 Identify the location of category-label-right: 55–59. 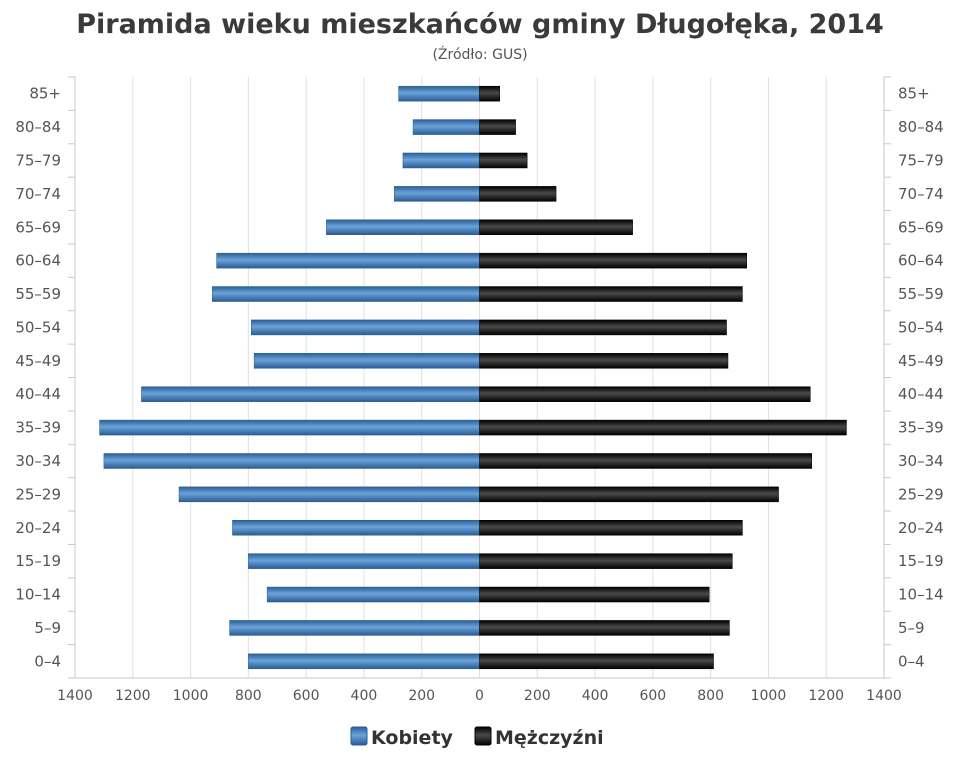
(921, 294).